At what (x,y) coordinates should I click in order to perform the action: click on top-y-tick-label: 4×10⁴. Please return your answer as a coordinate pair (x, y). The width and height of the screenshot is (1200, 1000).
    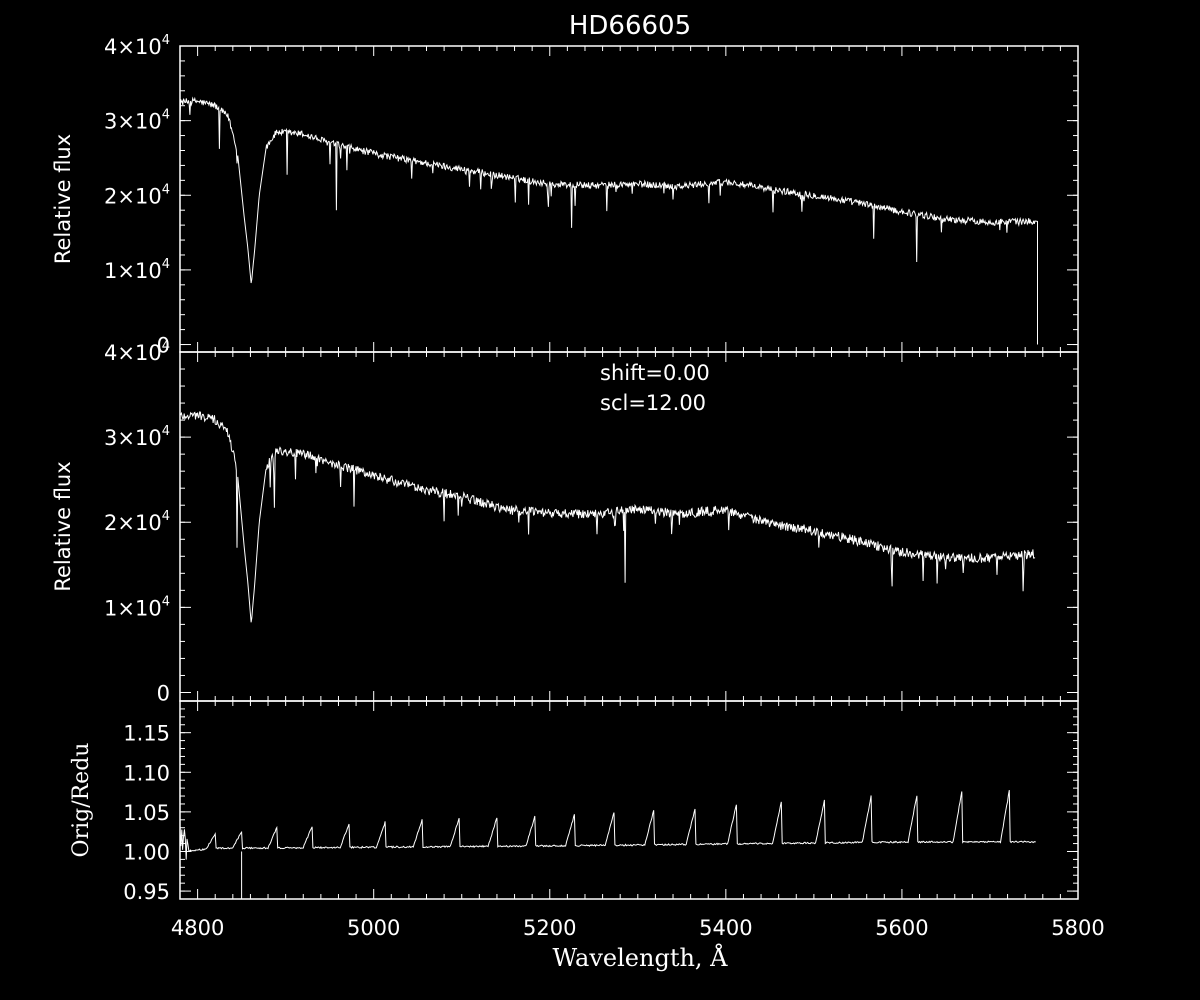
    Looking at the image, I should click on (137, 46).